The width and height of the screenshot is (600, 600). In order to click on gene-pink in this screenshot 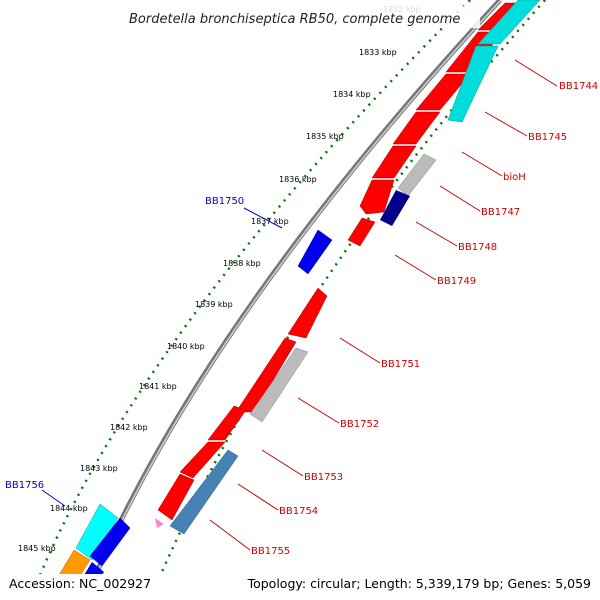, I will do `click(159, 523)`.